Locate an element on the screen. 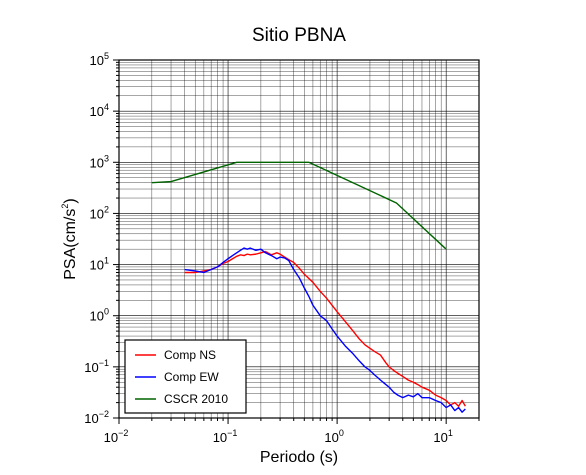 Image resolution: width=586 pixels, height=475 pixels. y-tick-label-exp: 2 is located at coordinates (106, 209).